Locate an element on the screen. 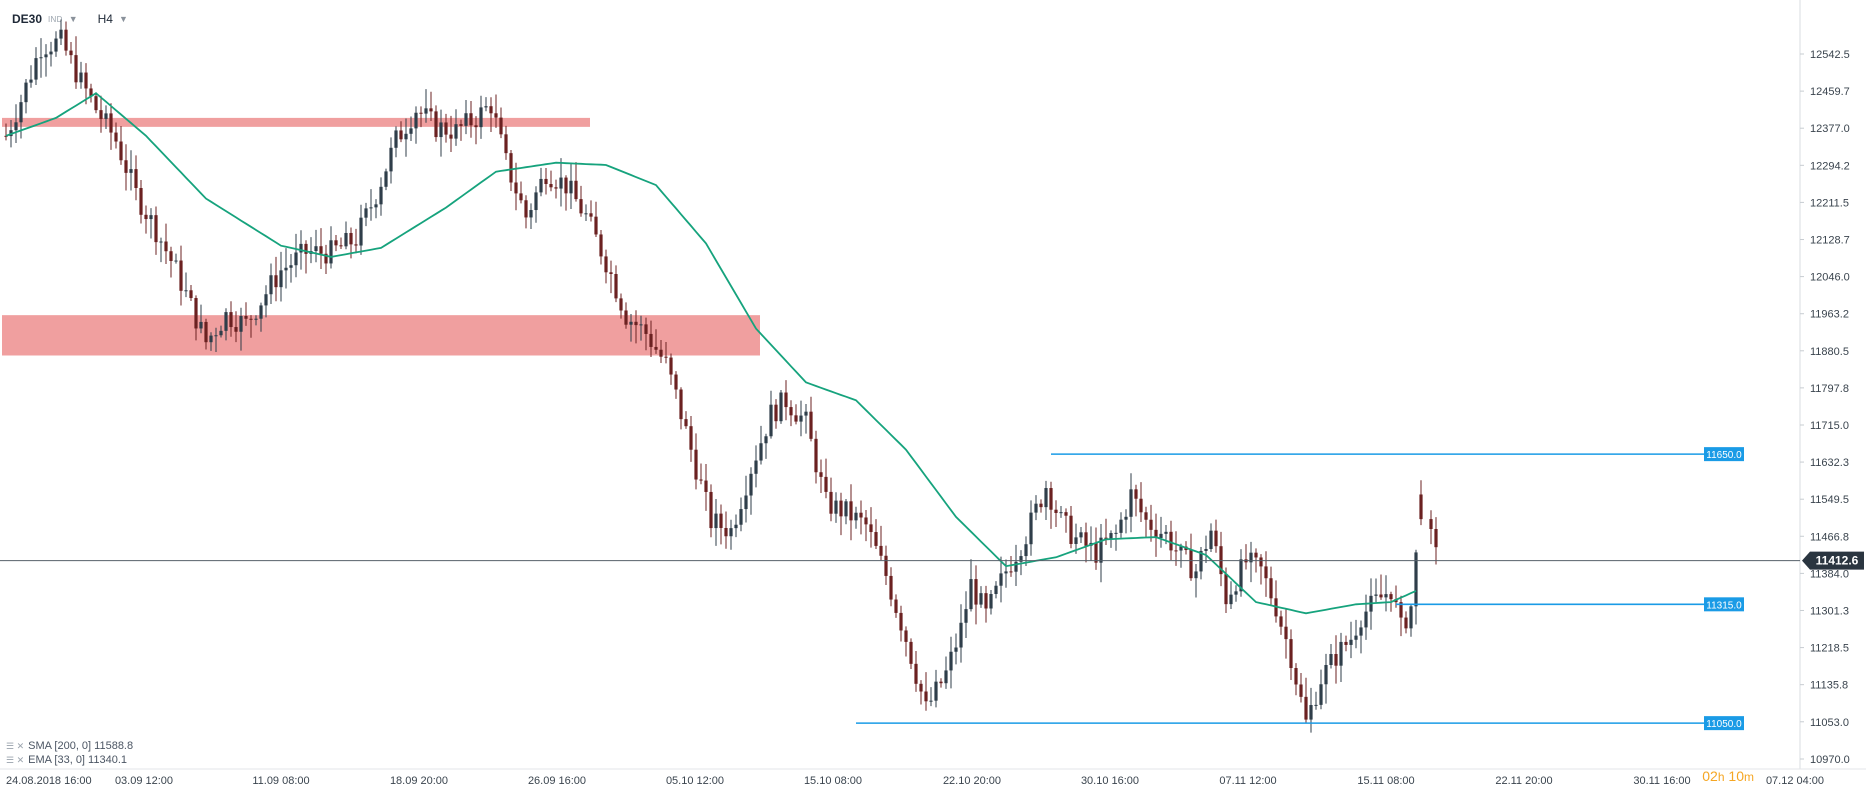  symbol-dropdown-chevron-icon: ▼ is located at coordinates (73, 19).